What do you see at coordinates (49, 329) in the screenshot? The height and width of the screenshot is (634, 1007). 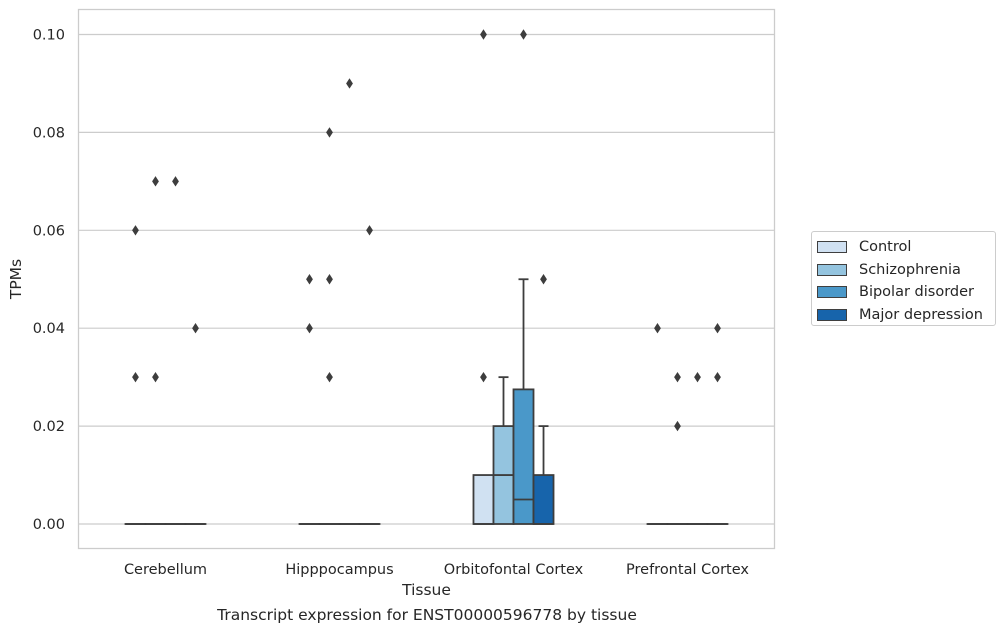 I see `y-tick-label: 0.04` at bounding box center [49, 329].